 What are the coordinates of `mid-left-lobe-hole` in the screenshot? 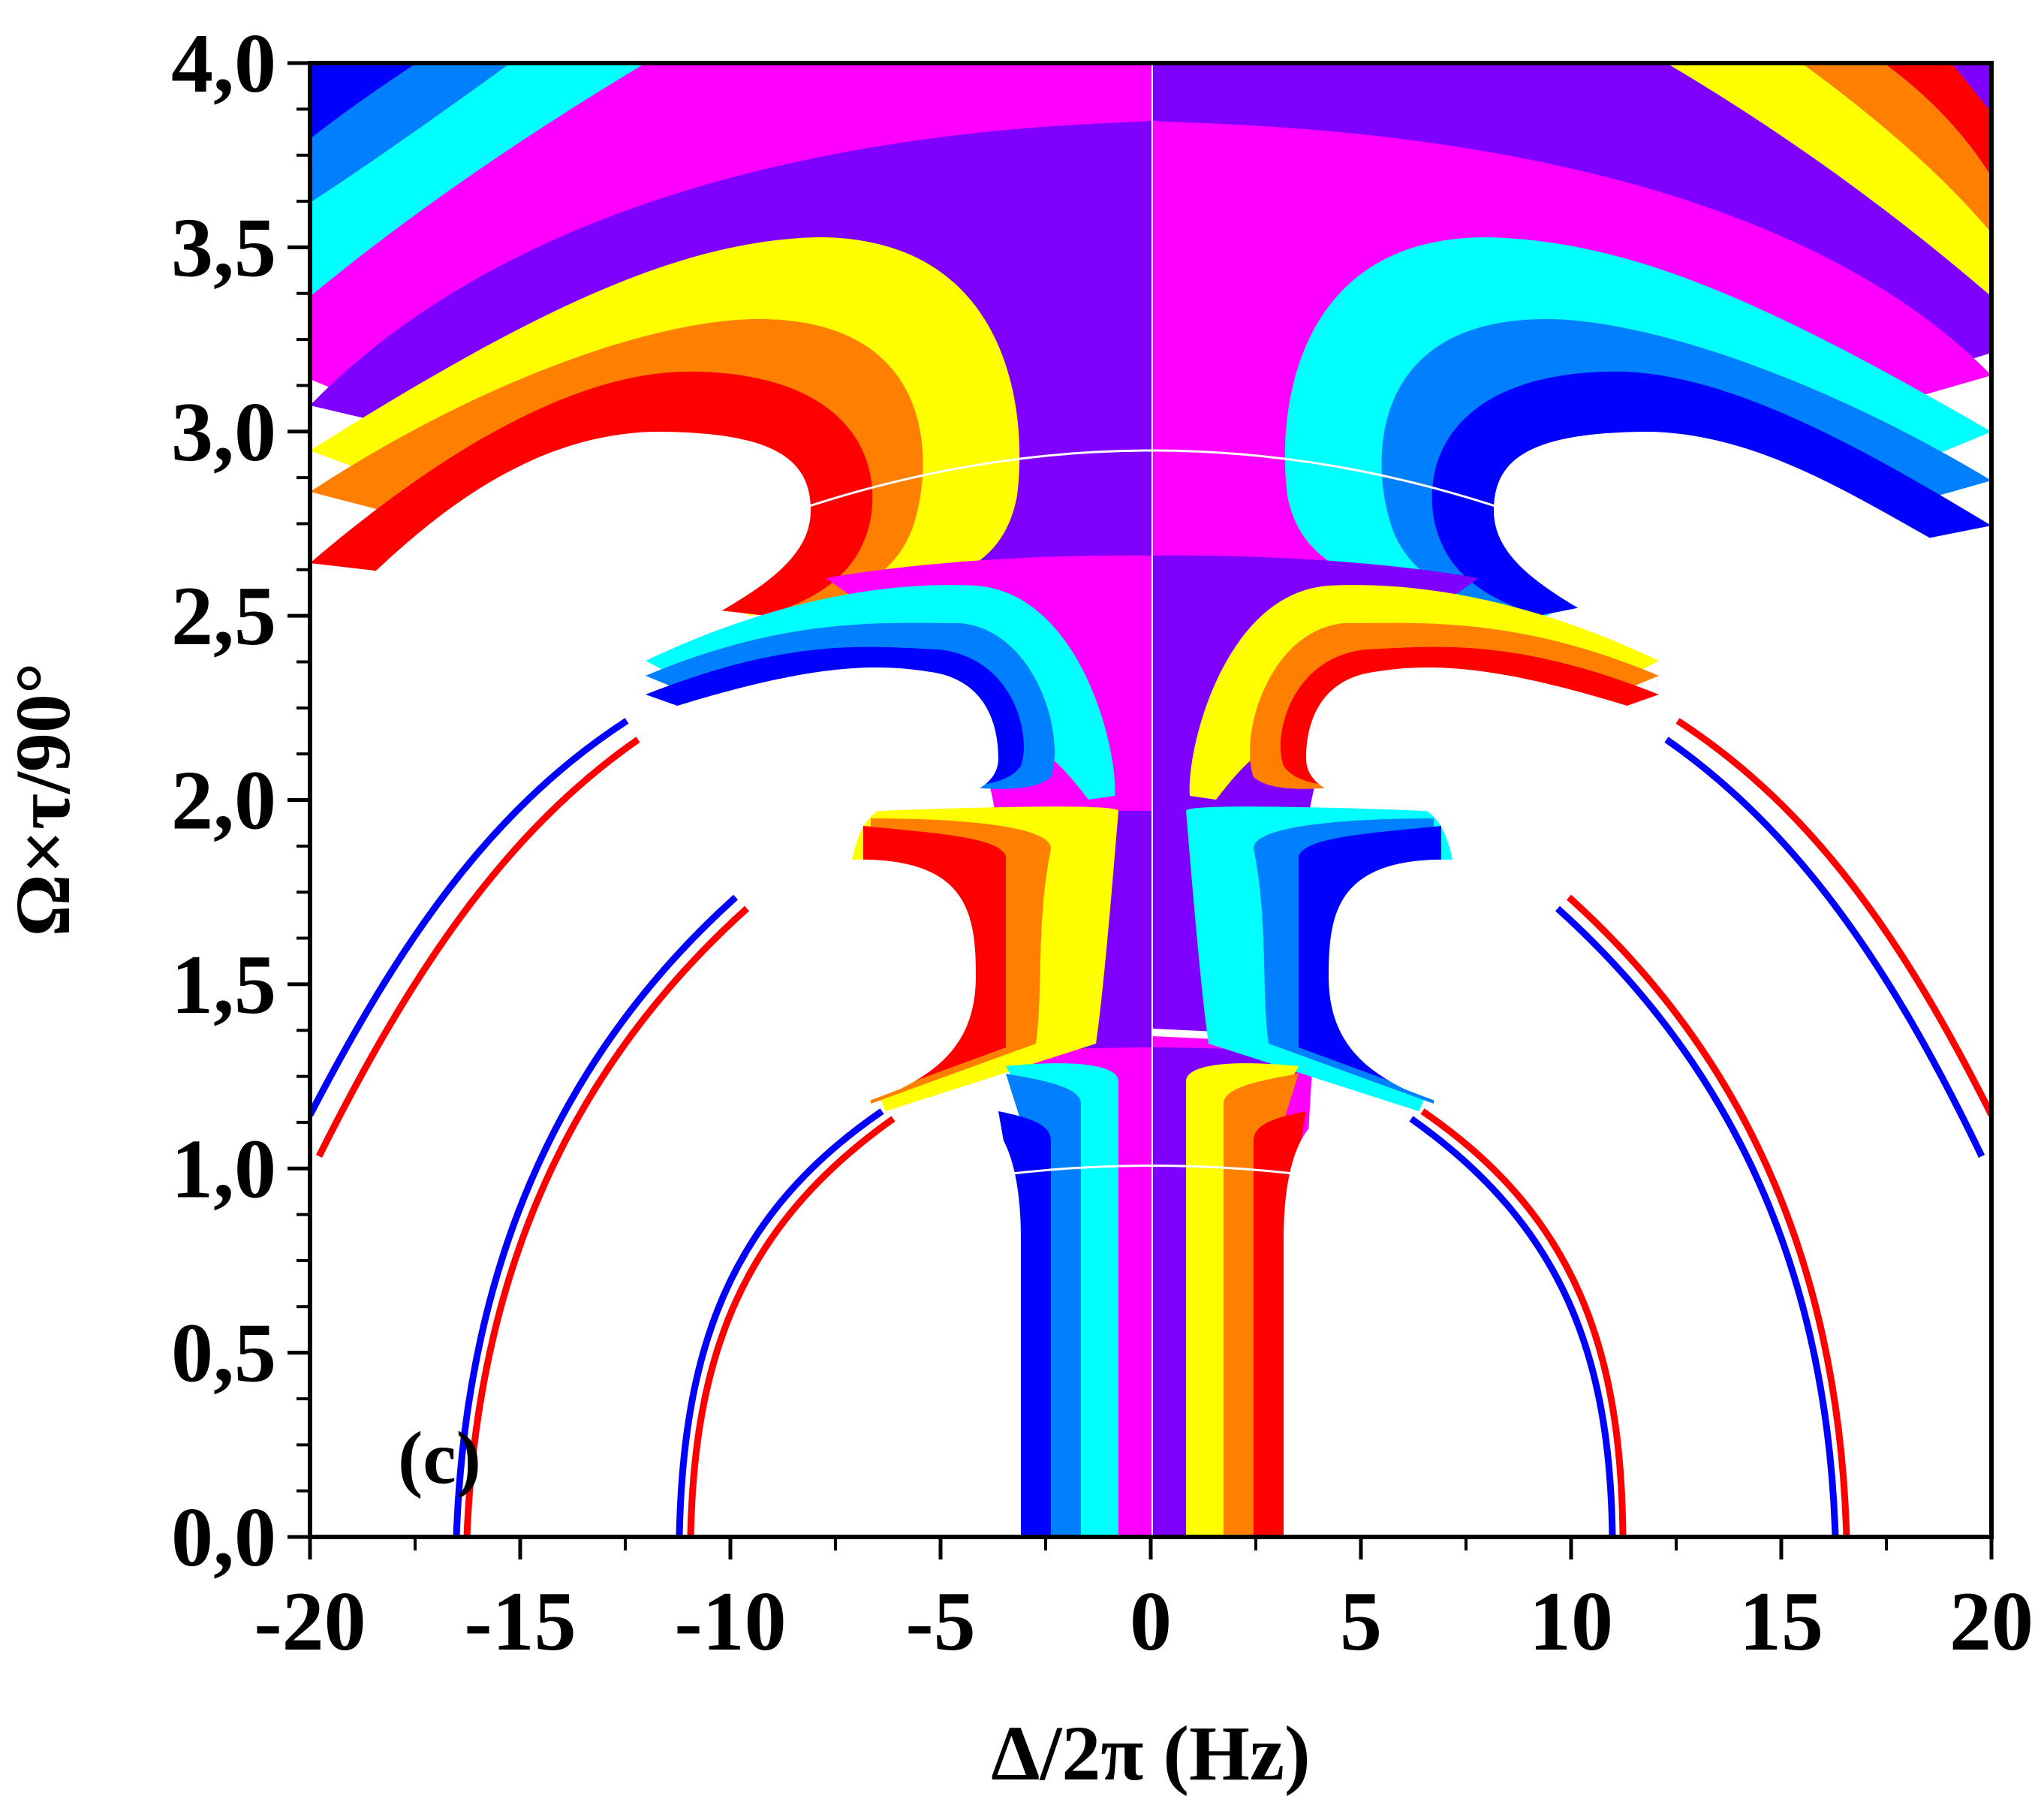 It's located at (815, 735).